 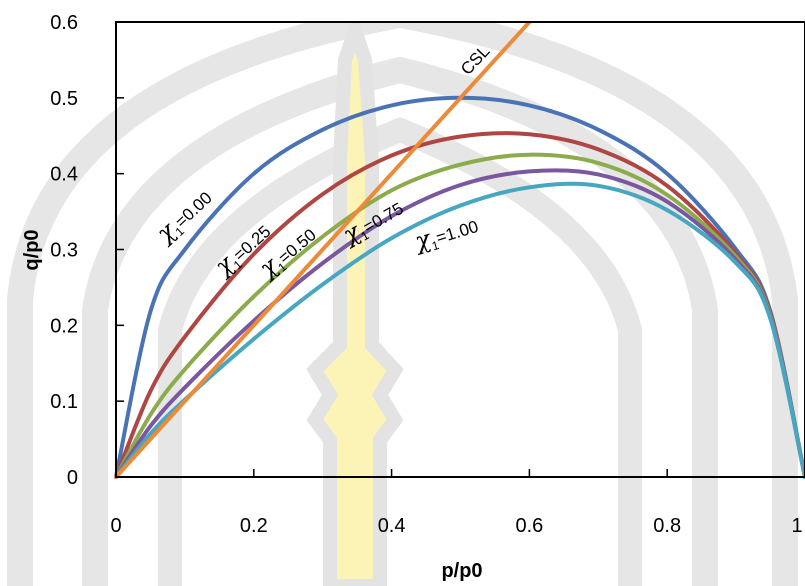 I want to click on plot-top-mask, so click(x=402, y=10).